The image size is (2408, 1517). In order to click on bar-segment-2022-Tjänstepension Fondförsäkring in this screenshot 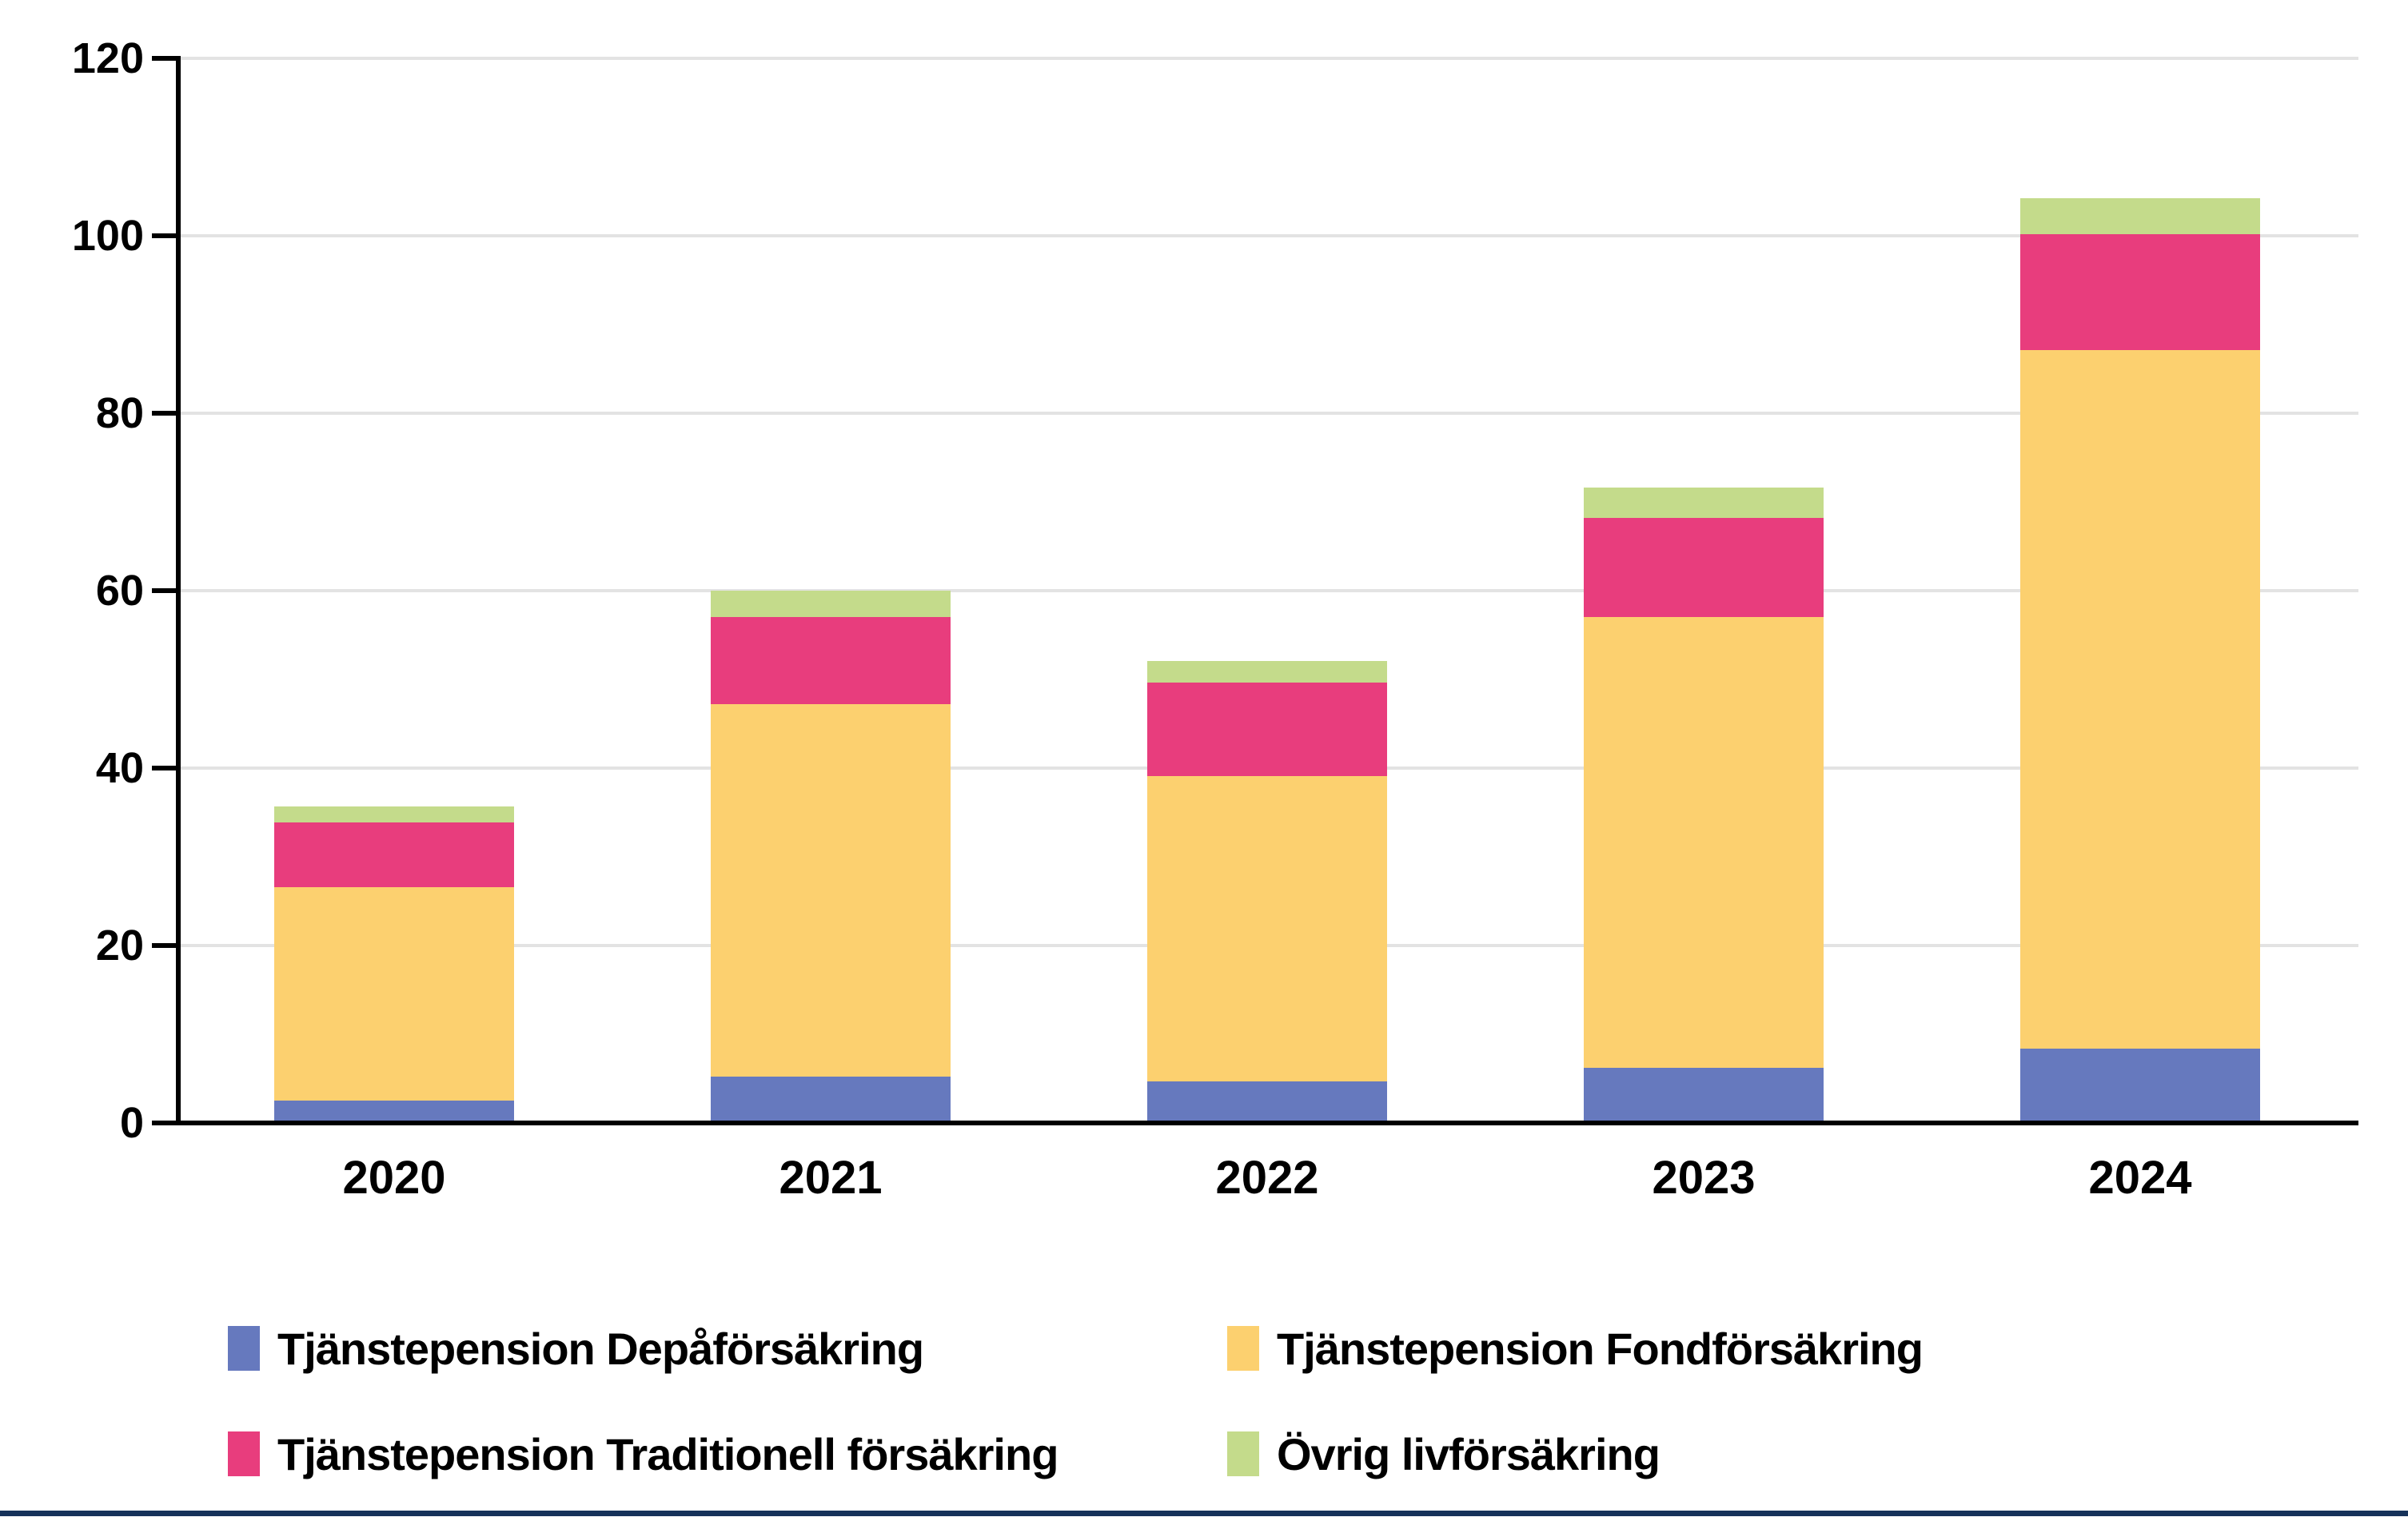, I will do `click(1267, 928)`.